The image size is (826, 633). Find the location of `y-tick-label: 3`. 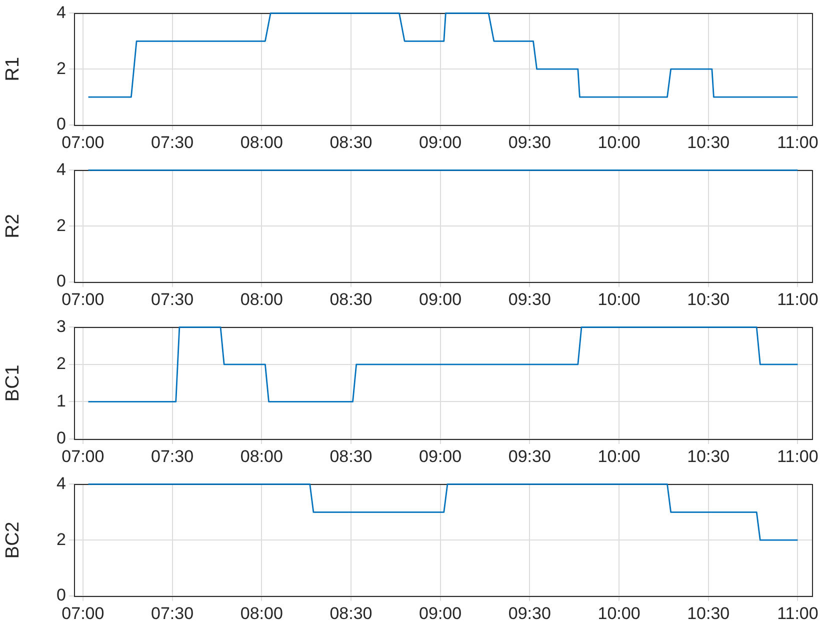

y-tick-label: 3 is located at coordinates (61, 326).